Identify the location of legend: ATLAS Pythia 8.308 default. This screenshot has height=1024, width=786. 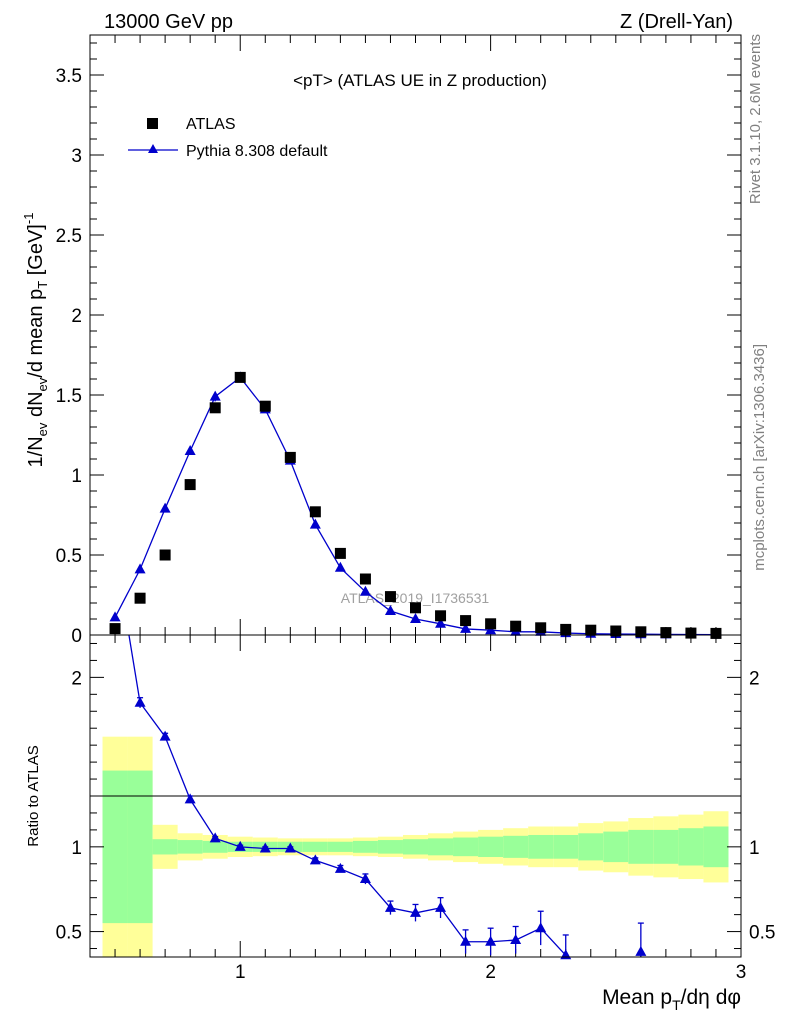
(228, 138).